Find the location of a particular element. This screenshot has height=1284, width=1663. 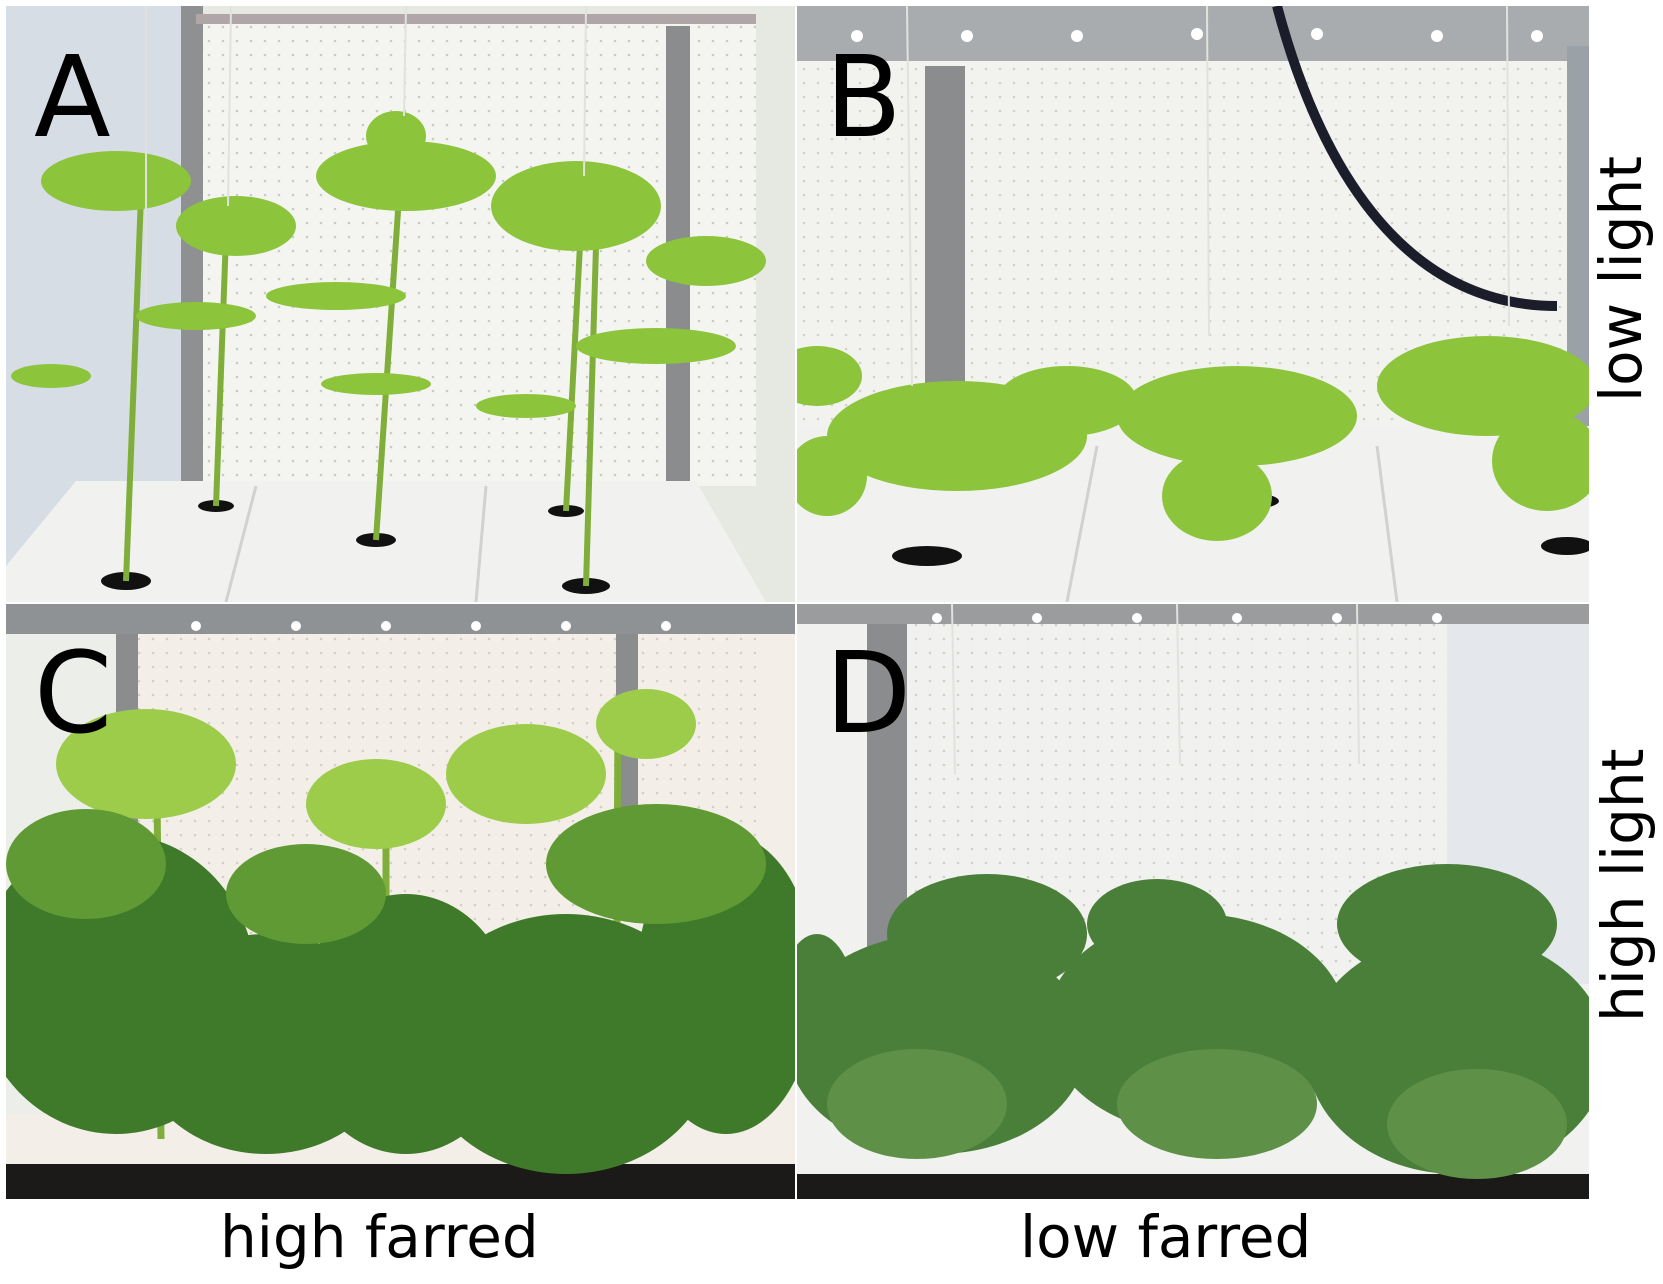

panel-c-letter: C is located at coordinates (73, 694).